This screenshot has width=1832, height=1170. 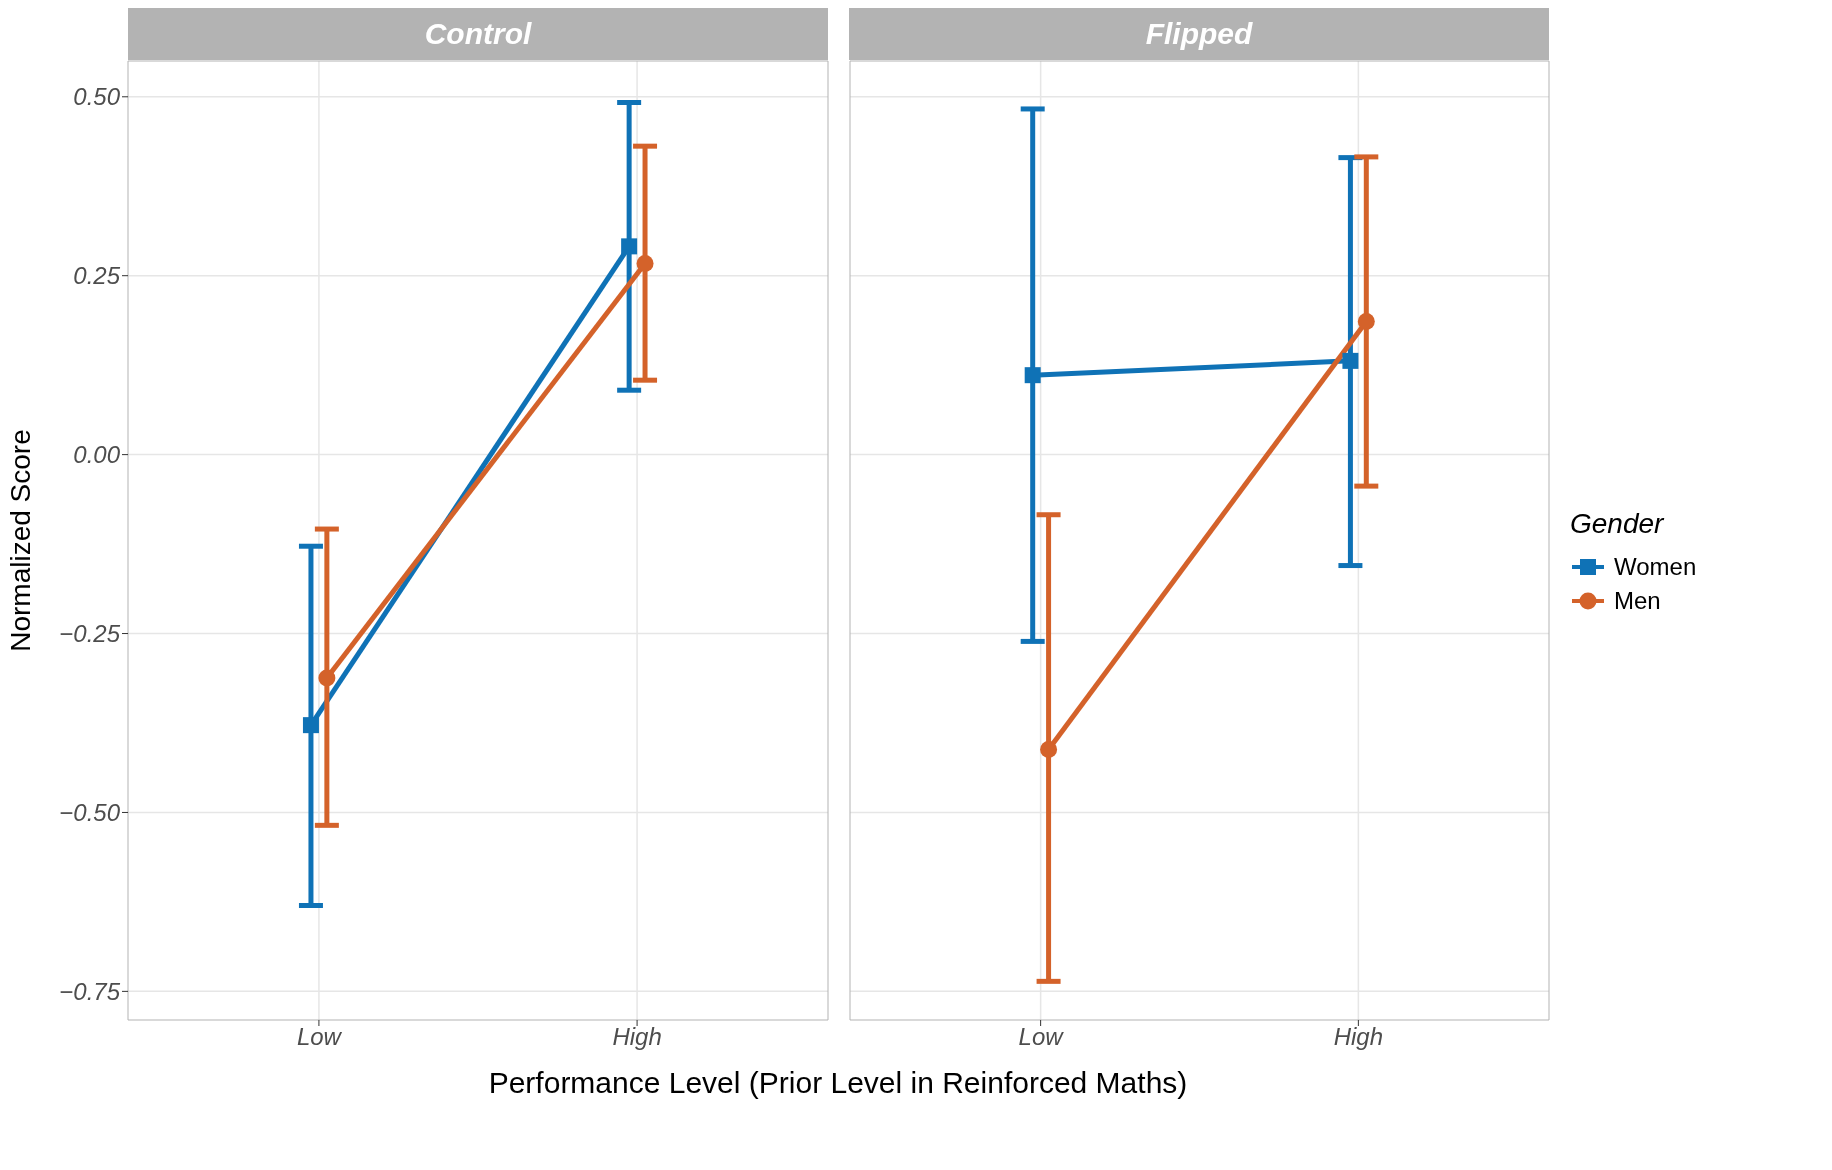 What do you see at coordinates (90, 634) in the screenshot?
I see `y-tick-label: −0.25` at bounding box center [90, 634].